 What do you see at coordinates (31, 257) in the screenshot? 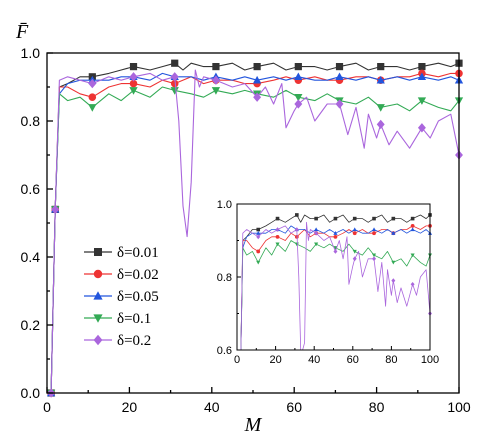
I see `main-y-tick-label: 0.4` at bounding box center [31, 257].